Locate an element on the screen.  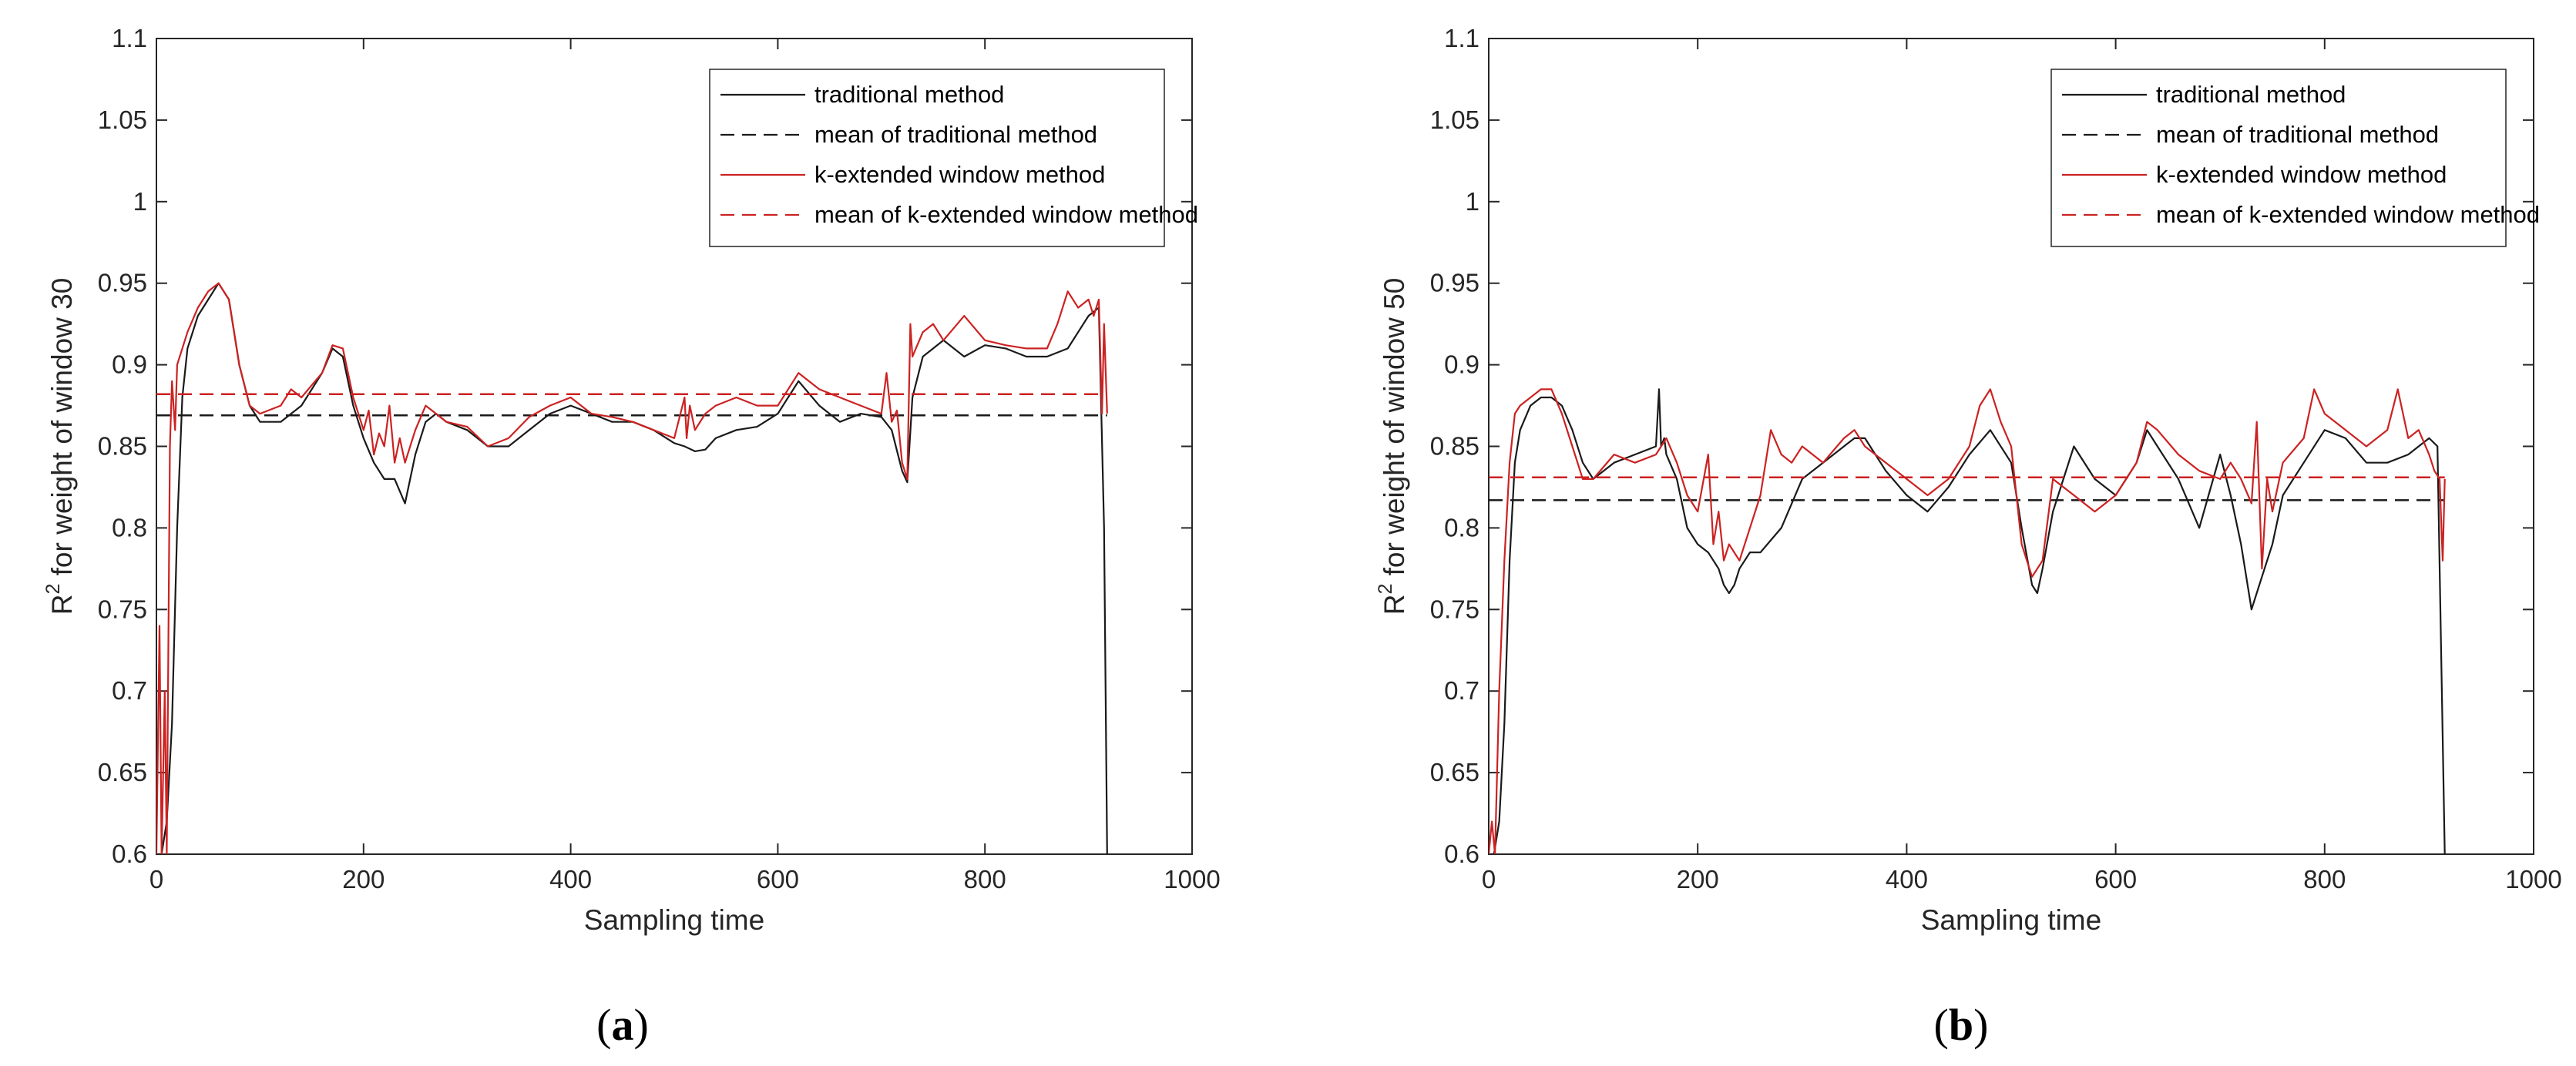
caption-letter: a is located at coordinates (623, 1025).